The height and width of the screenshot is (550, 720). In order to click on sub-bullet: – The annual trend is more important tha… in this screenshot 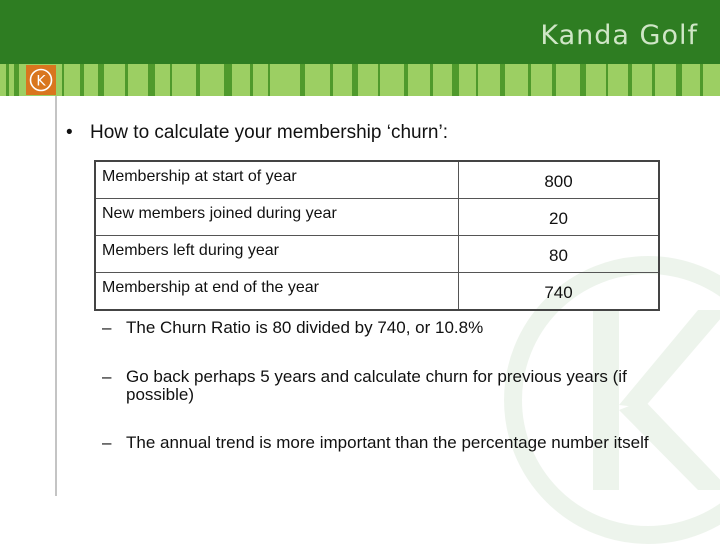, I will do `click(382, 443)`.